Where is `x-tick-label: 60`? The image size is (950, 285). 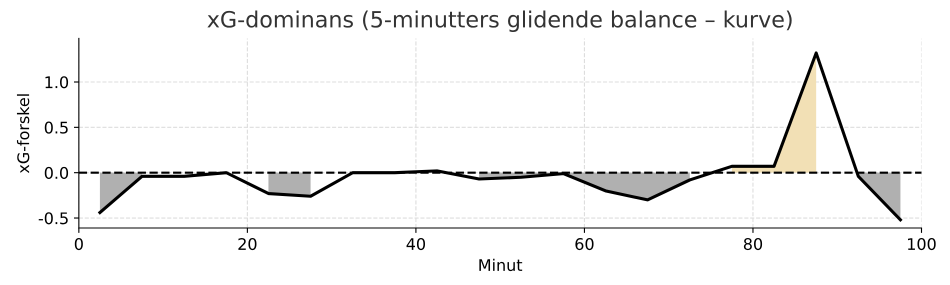
x-tick-label: 60 is located at coordinates (584, 244).